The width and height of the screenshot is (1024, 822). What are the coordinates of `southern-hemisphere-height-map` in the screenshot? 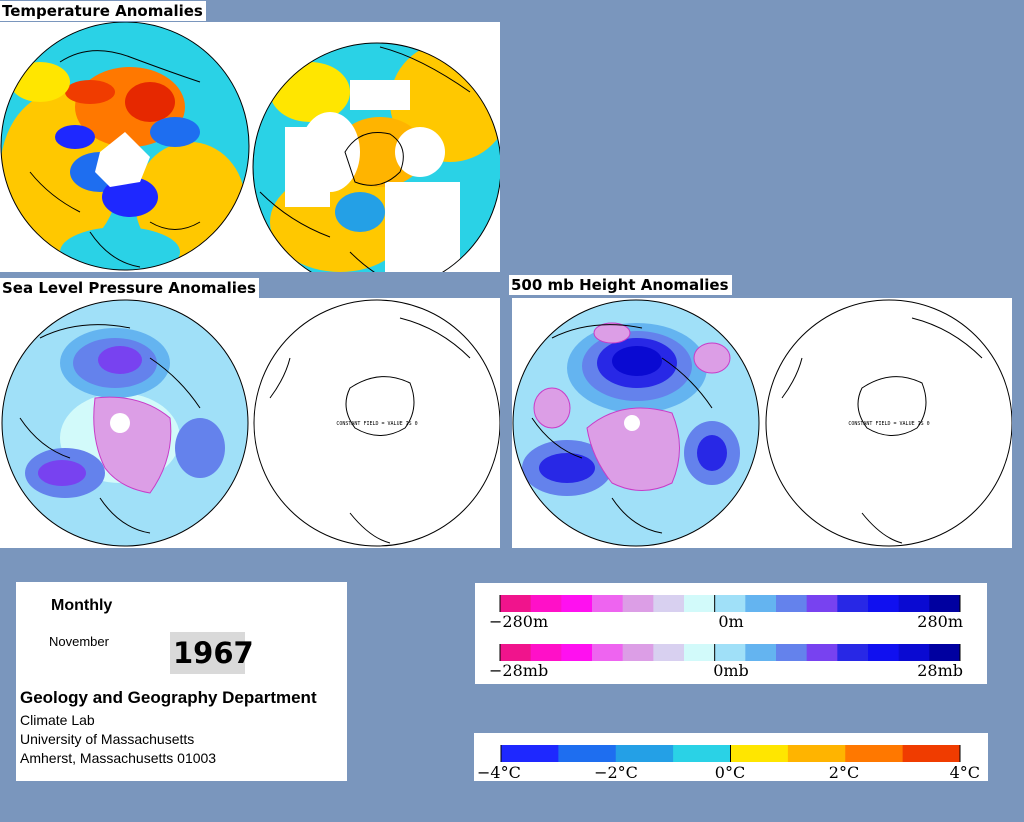 It's located at (888, 423).